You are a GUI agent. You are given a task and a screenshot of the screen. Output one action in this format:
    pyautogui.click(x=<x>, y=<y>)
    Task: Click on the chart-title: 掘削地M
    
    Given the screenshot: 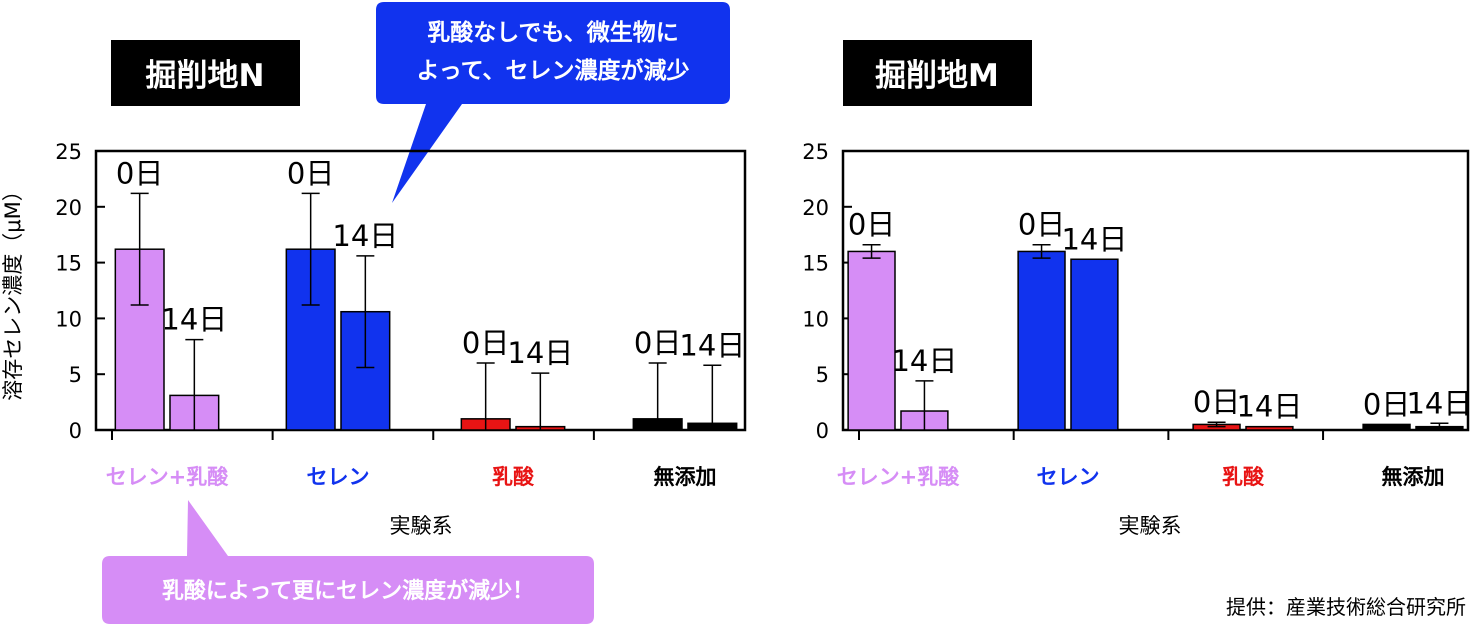 What is the action you would take?
    pyautogui.click(x=937, y=76)
    